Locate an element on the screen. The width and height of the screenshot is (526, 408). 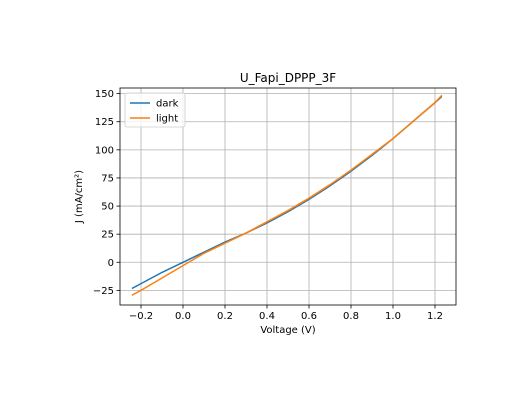
y-axis-label: J (mA/cm²) is located at coordinates (79, 197).